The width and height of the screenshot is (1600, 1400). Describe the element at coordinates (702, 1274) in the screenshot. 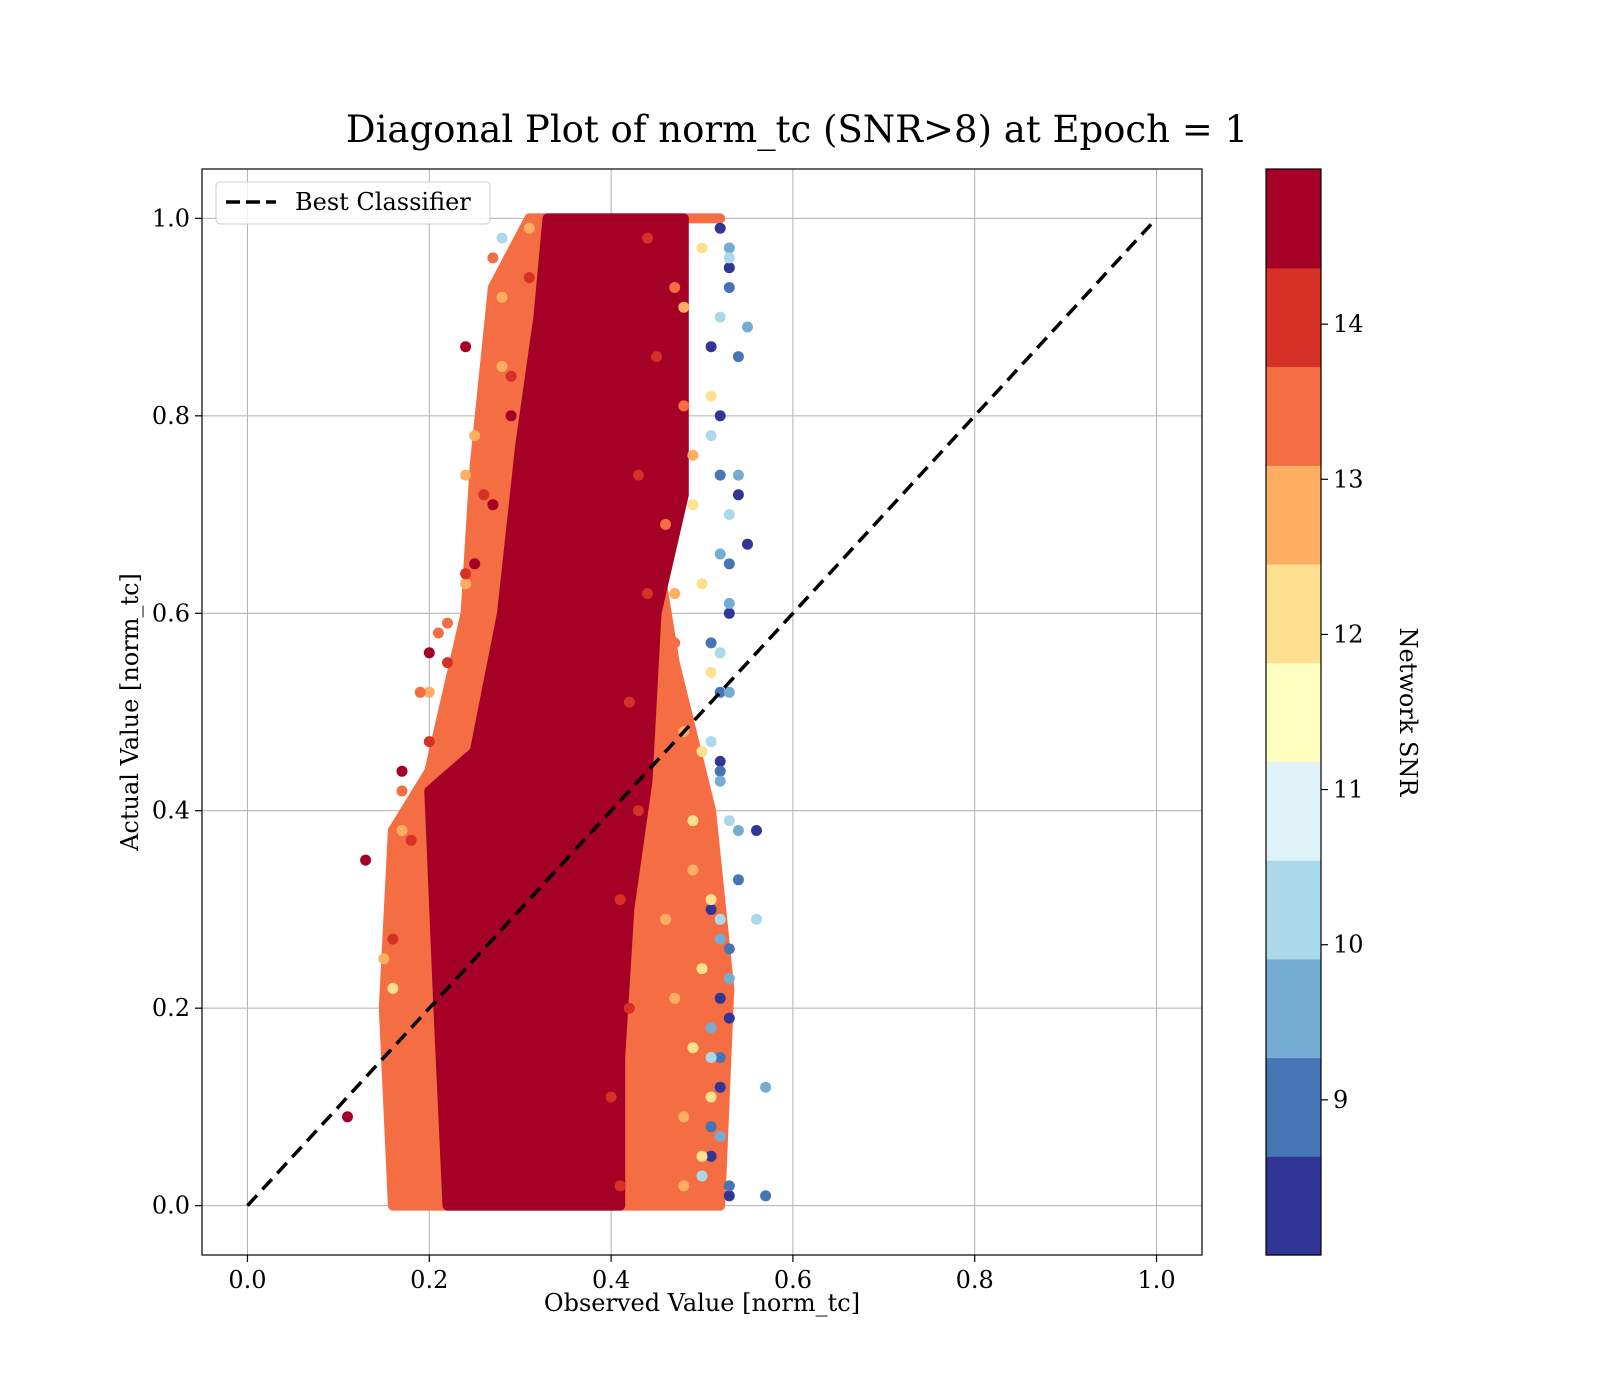

I see `x-axis-ticks: 0.0 0.2 0.4 0.6 0.8 1.0` at that location.